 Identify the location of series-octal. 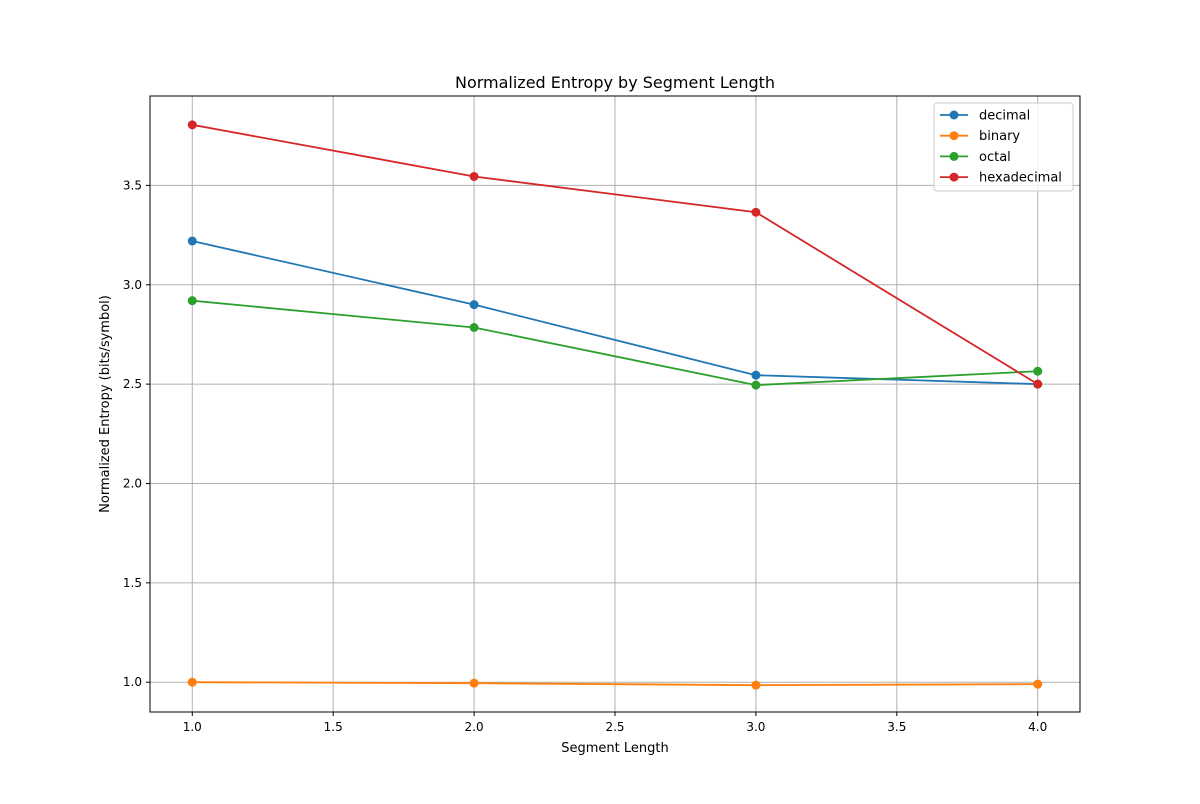
(615, 343).